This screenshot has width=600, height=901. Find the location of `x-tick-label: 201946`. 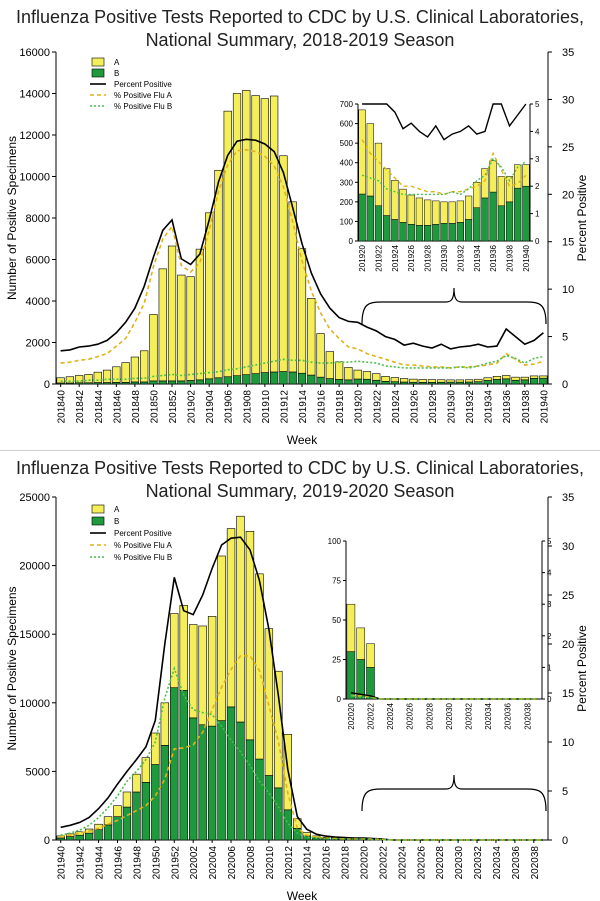

x-tick-label: 201946 is located at coordinates (119, 863).